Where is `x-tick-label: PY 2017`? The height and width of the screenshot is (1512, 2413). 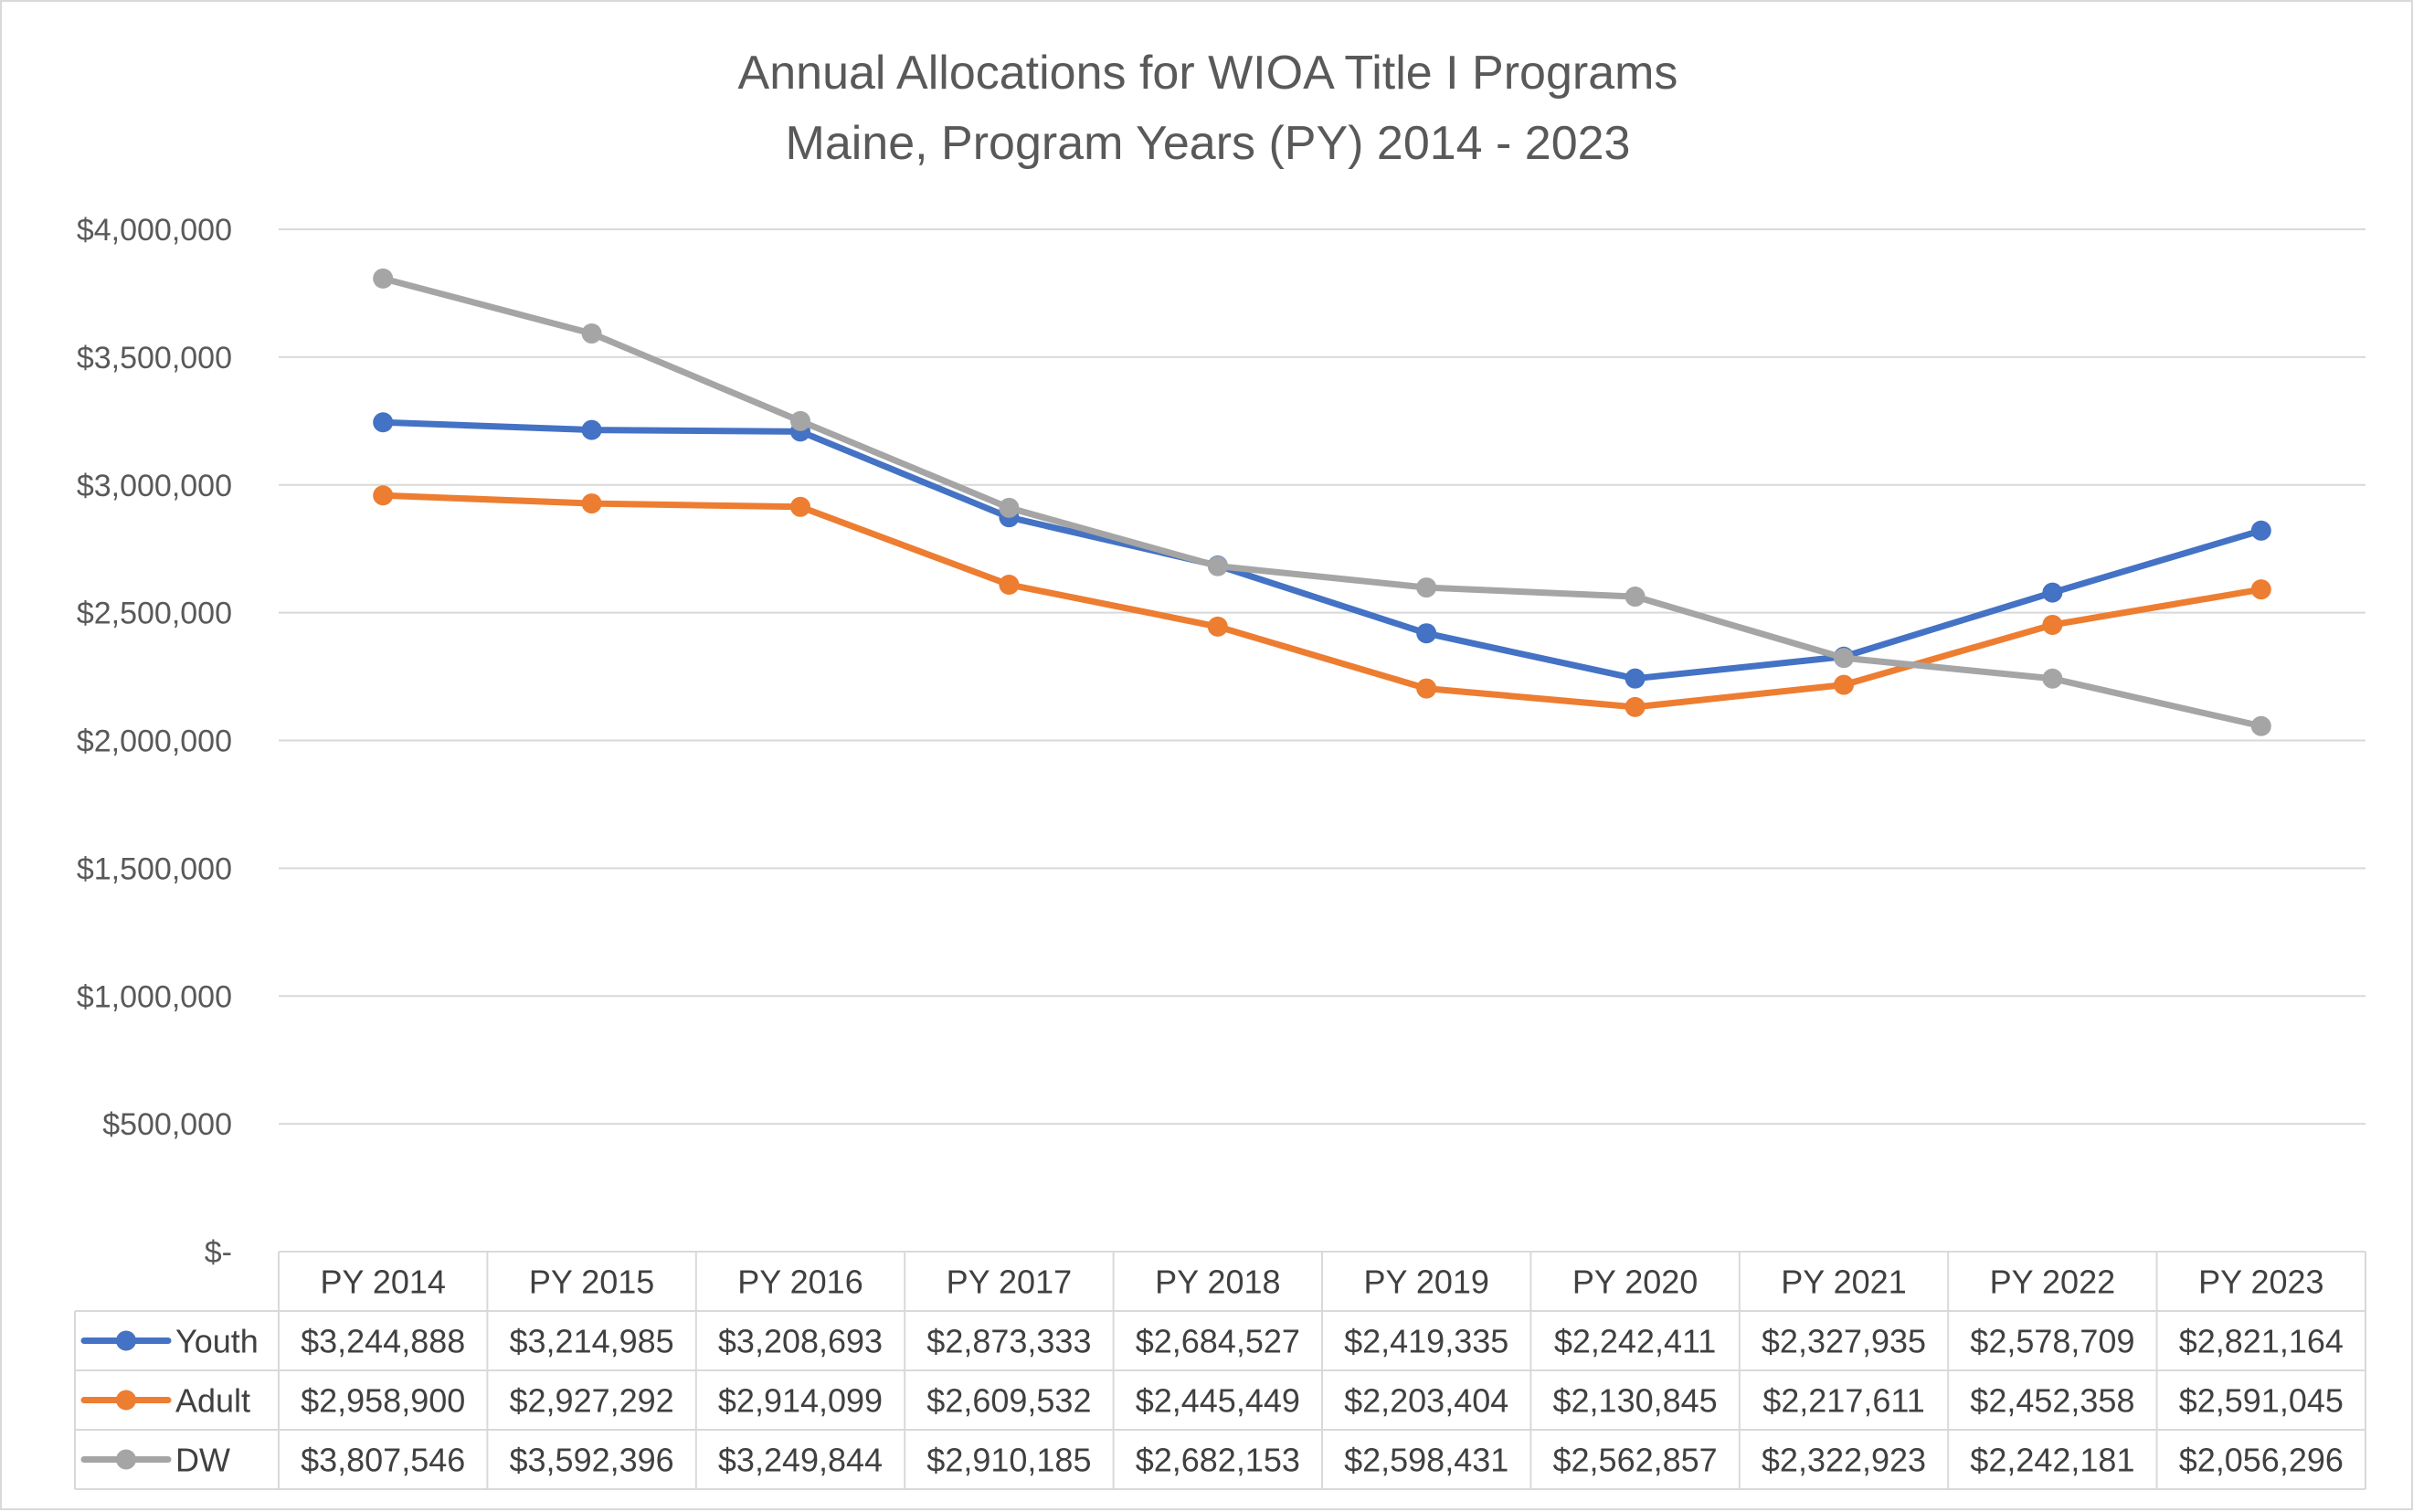 x-tick-label: PY 2017 is located at coordinates (1010, 1282).